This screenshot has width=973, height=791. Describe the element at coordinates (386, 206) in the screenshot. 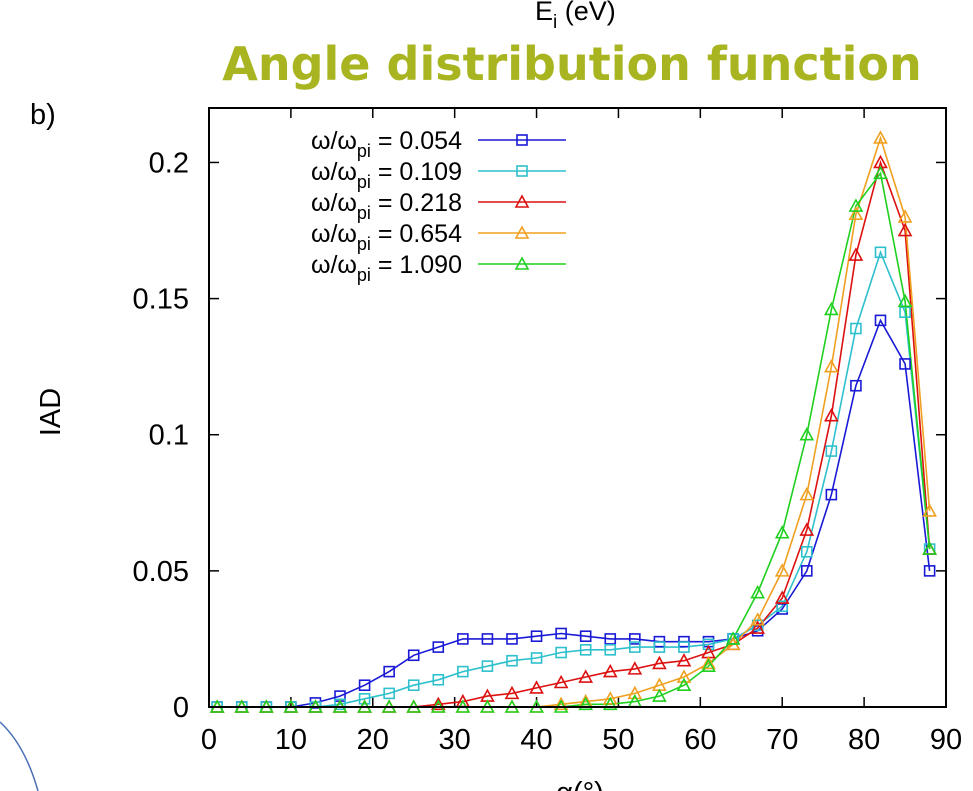

I see `legend-entry-label: ω/ωpi = 0.218` at that location.